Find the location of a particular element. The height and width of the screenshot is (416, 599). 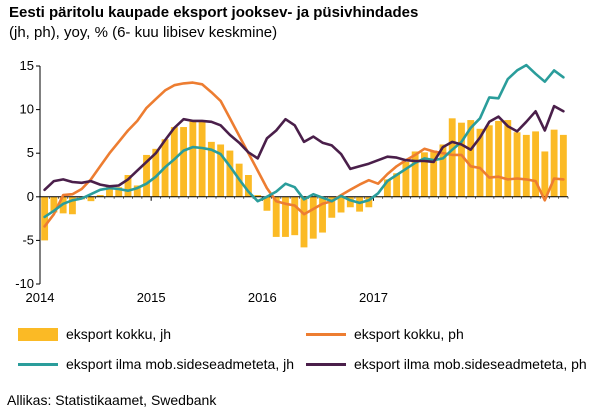

y-tick-label: -10 is located at coordinates (24, 283).